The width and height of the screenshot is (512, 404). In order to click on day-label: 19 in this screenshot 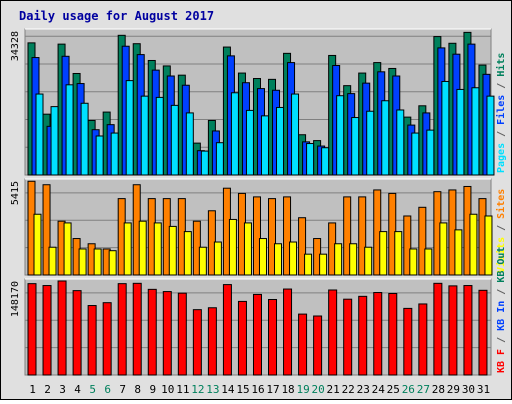, I will do `click(302, 389)`.